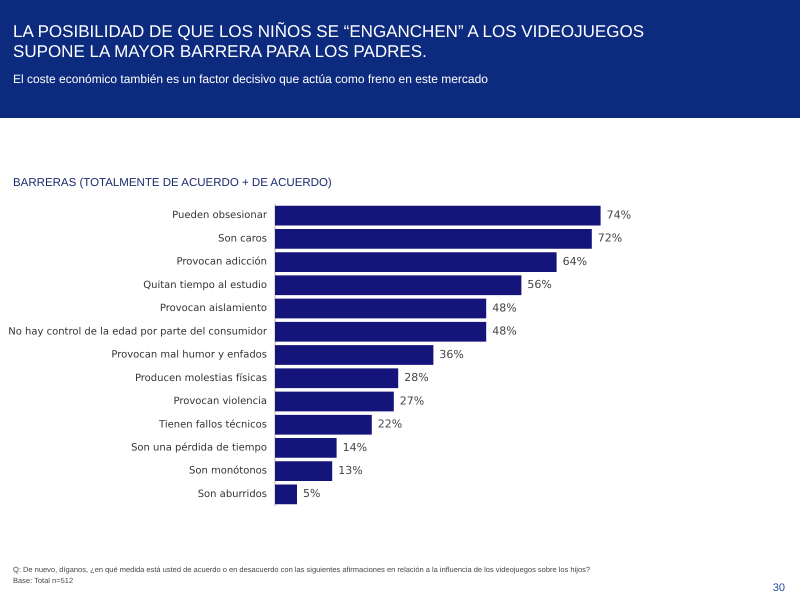  I want to click on y-tick-label: Provocan aislamiento, so click(213, 308).